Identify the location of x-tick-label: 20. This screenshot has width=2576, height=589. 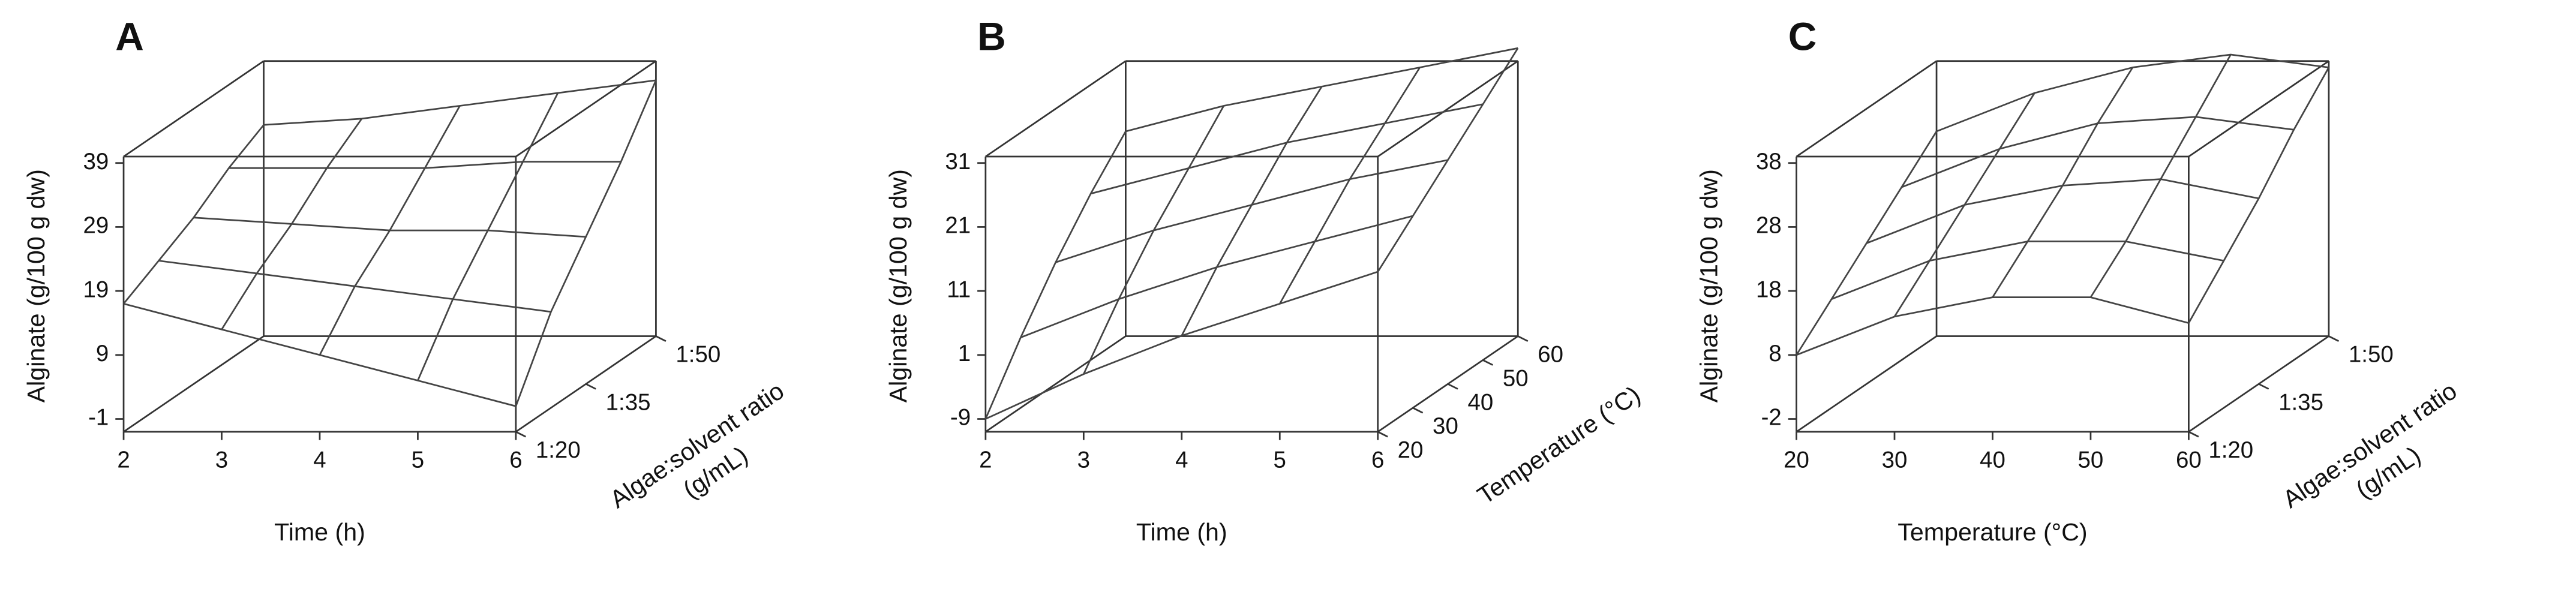
(1797, 460).